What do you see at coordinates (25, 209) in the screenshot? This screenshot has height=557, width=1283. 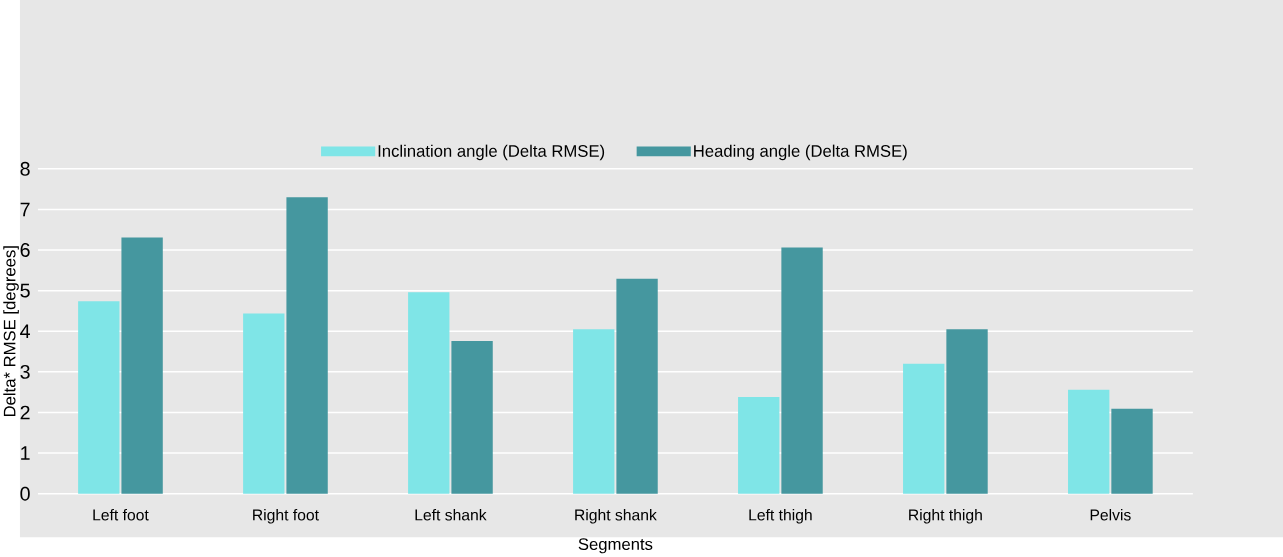 I see `y-tick-label: 7` at bounding box center [25, 209].